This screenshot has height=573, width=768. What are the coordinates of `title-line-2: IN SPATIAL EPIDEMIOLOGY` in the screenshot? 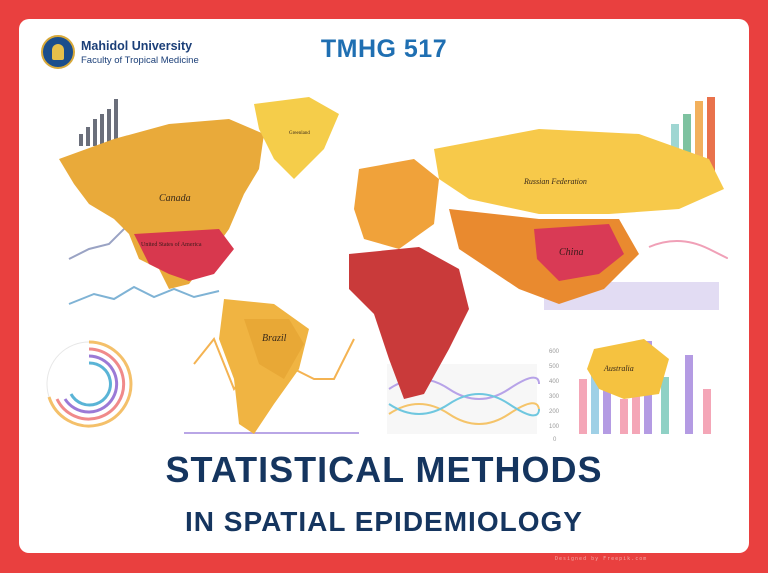 It's located at (384, 521).